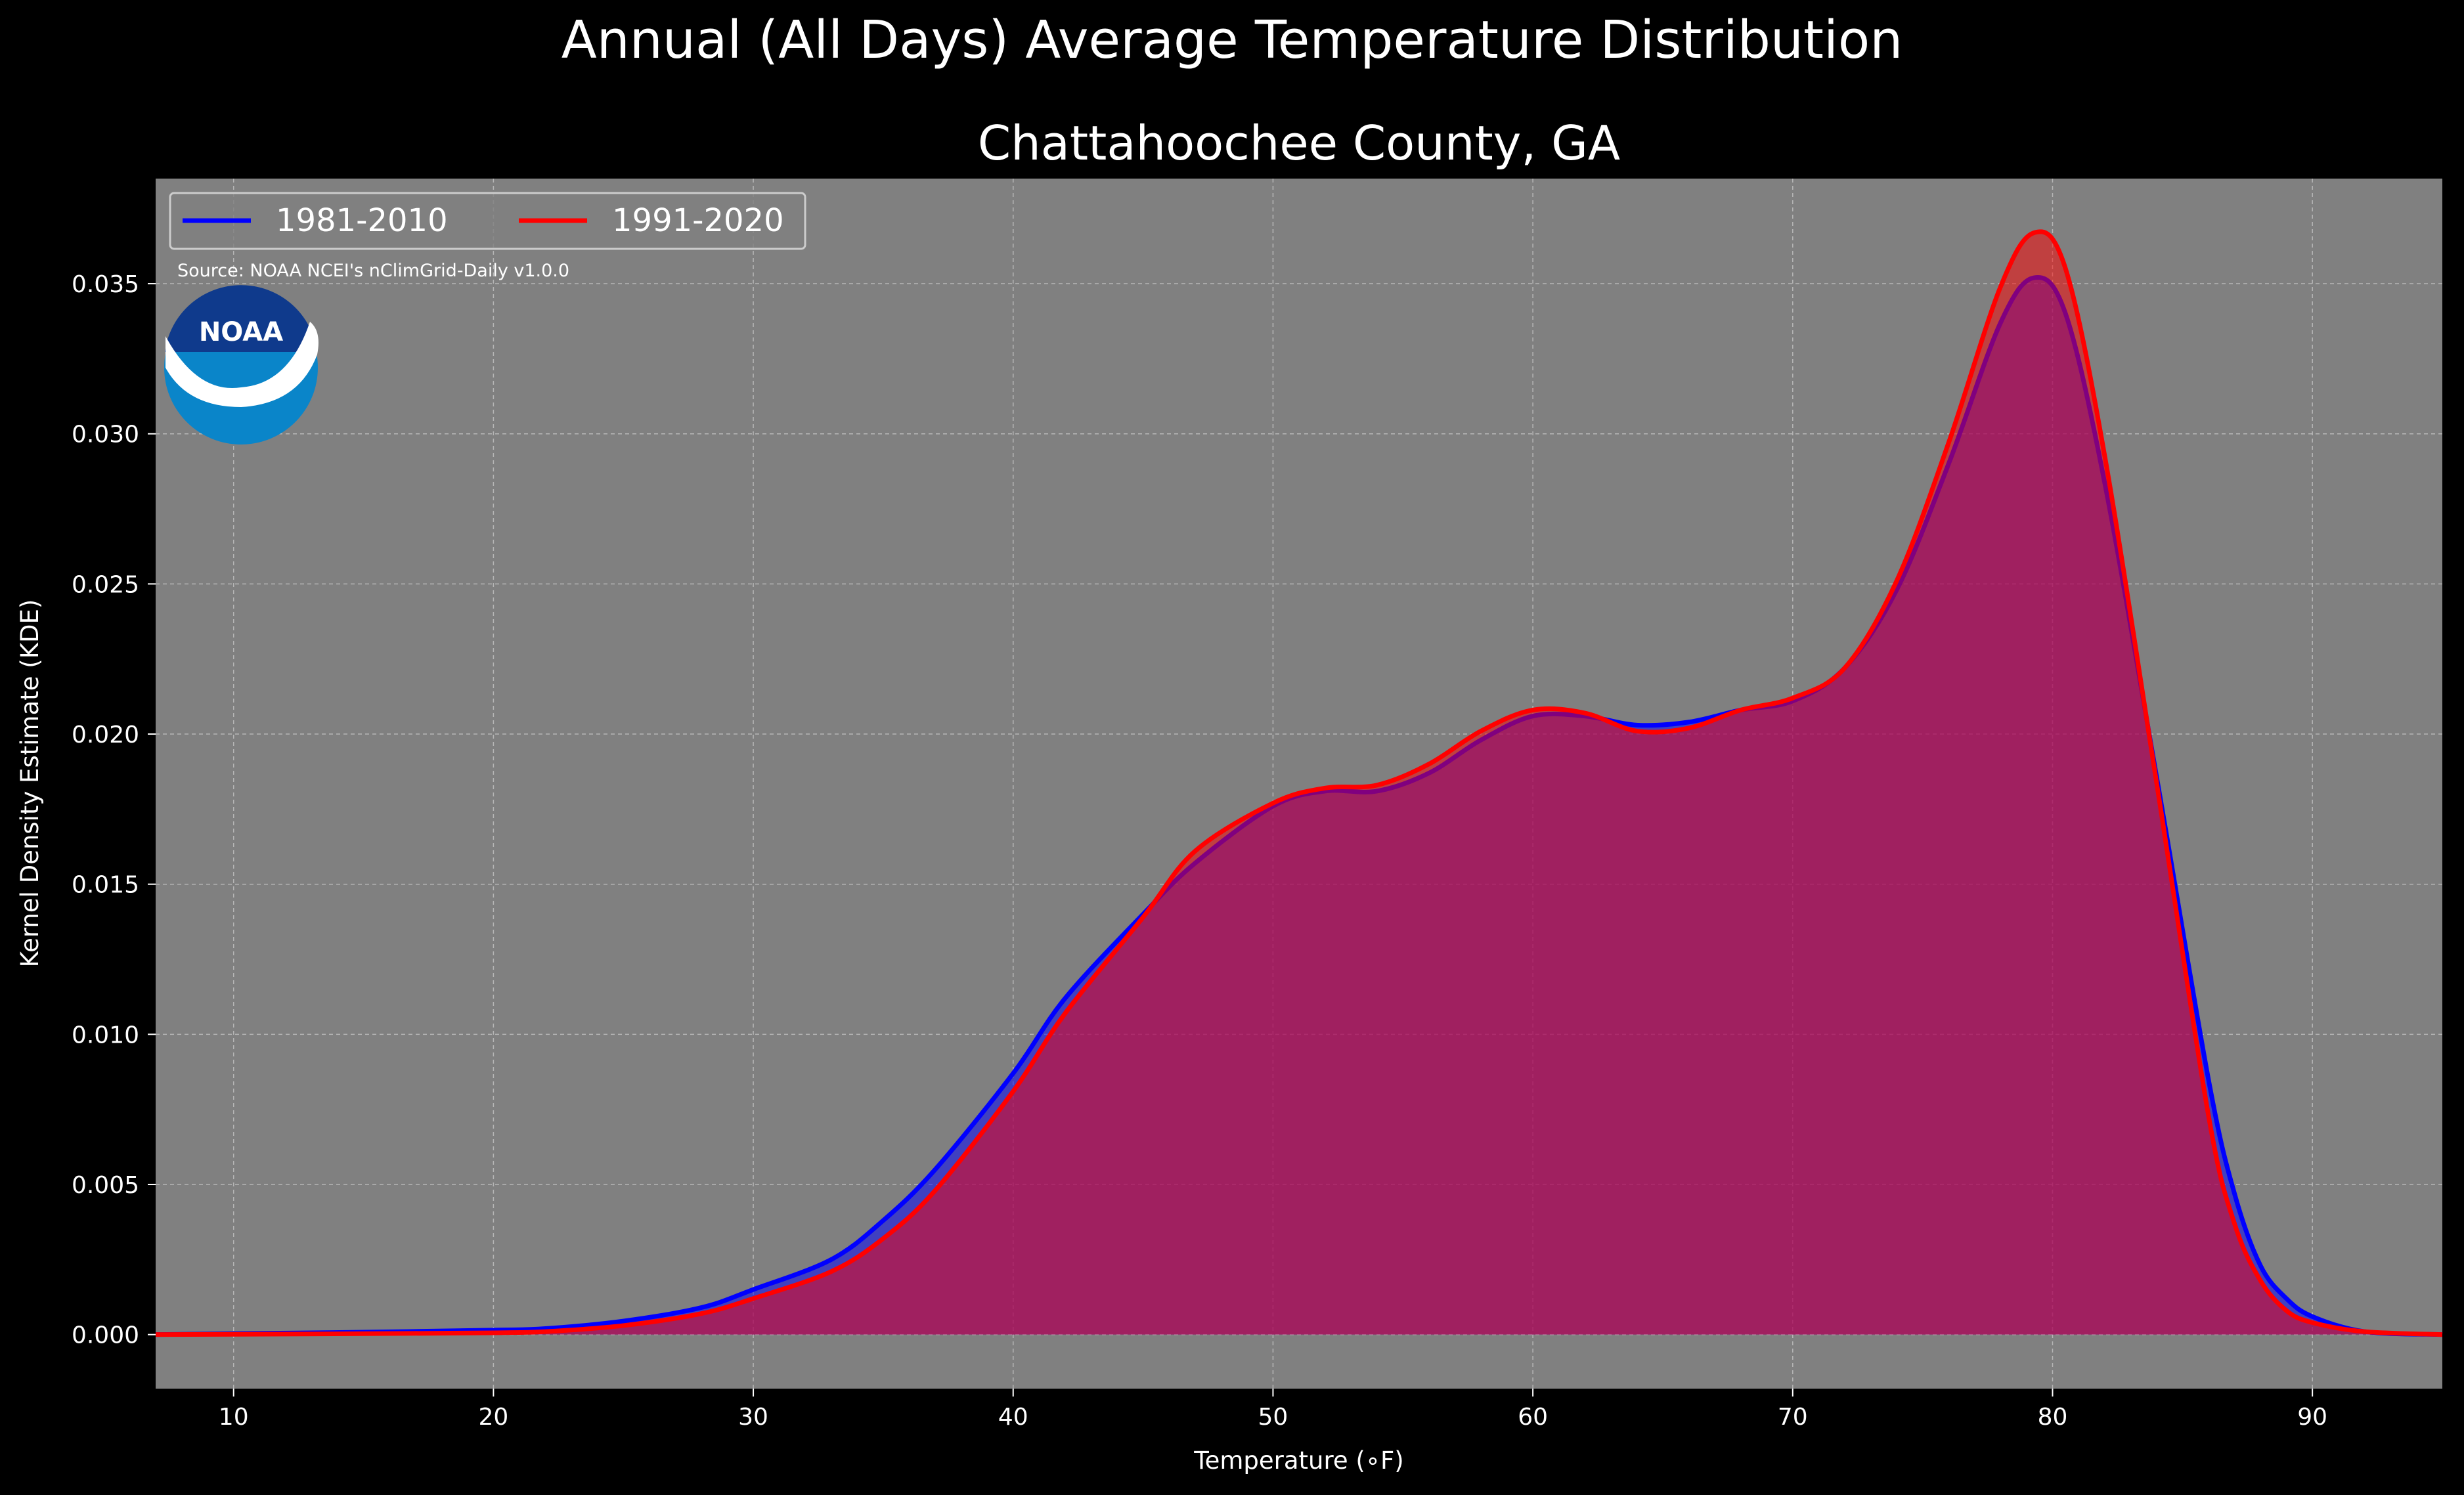 The width and height of the screenshot is (2464, 1495). What do you see at coordinates (105, 584) in the screenshot?
I see `y-tick-label: 0.025` at bounding box center [105, 584].